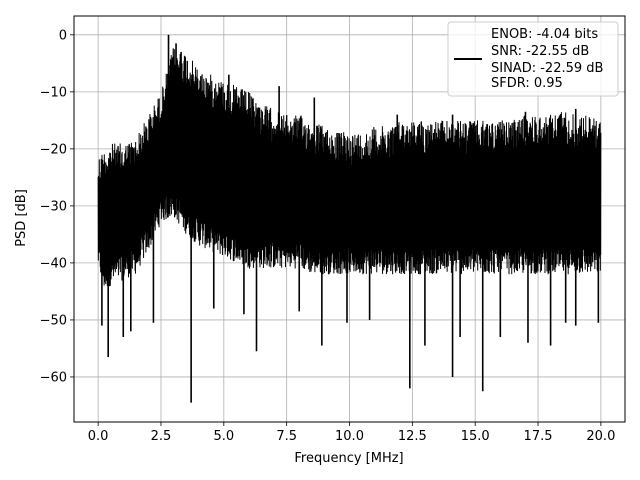 This screenshot has height=480, width=640. Describe the element at coordinates (538, 436) in the screenshot. I see `x-tick-label: 17.5` at that location.